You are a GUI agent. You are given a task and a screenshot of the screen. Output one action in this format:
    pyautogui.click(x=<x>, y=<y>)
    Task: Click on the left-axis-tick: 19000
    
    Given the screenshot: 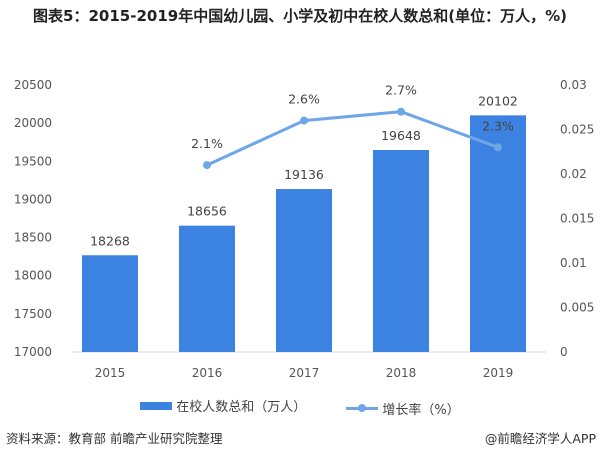 What is the action you would take?
    pyautogui.click(x=33, y=199)
    